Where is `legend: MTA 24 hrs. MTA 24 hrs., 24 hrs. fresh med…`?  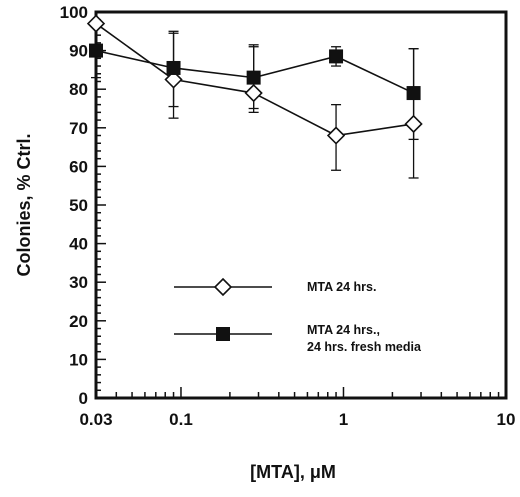 legend: MTA 24 hrs. MTA 24 hrs., 24 hrs. fresh med… is located at coordinates (298, 315).